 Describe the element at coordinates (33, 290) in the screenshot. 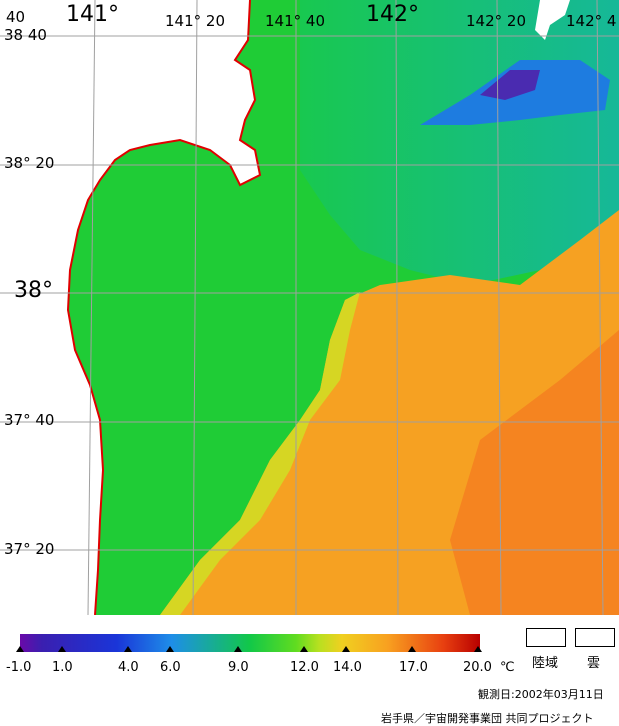

I see `lat-label-38: 38°` at that location.